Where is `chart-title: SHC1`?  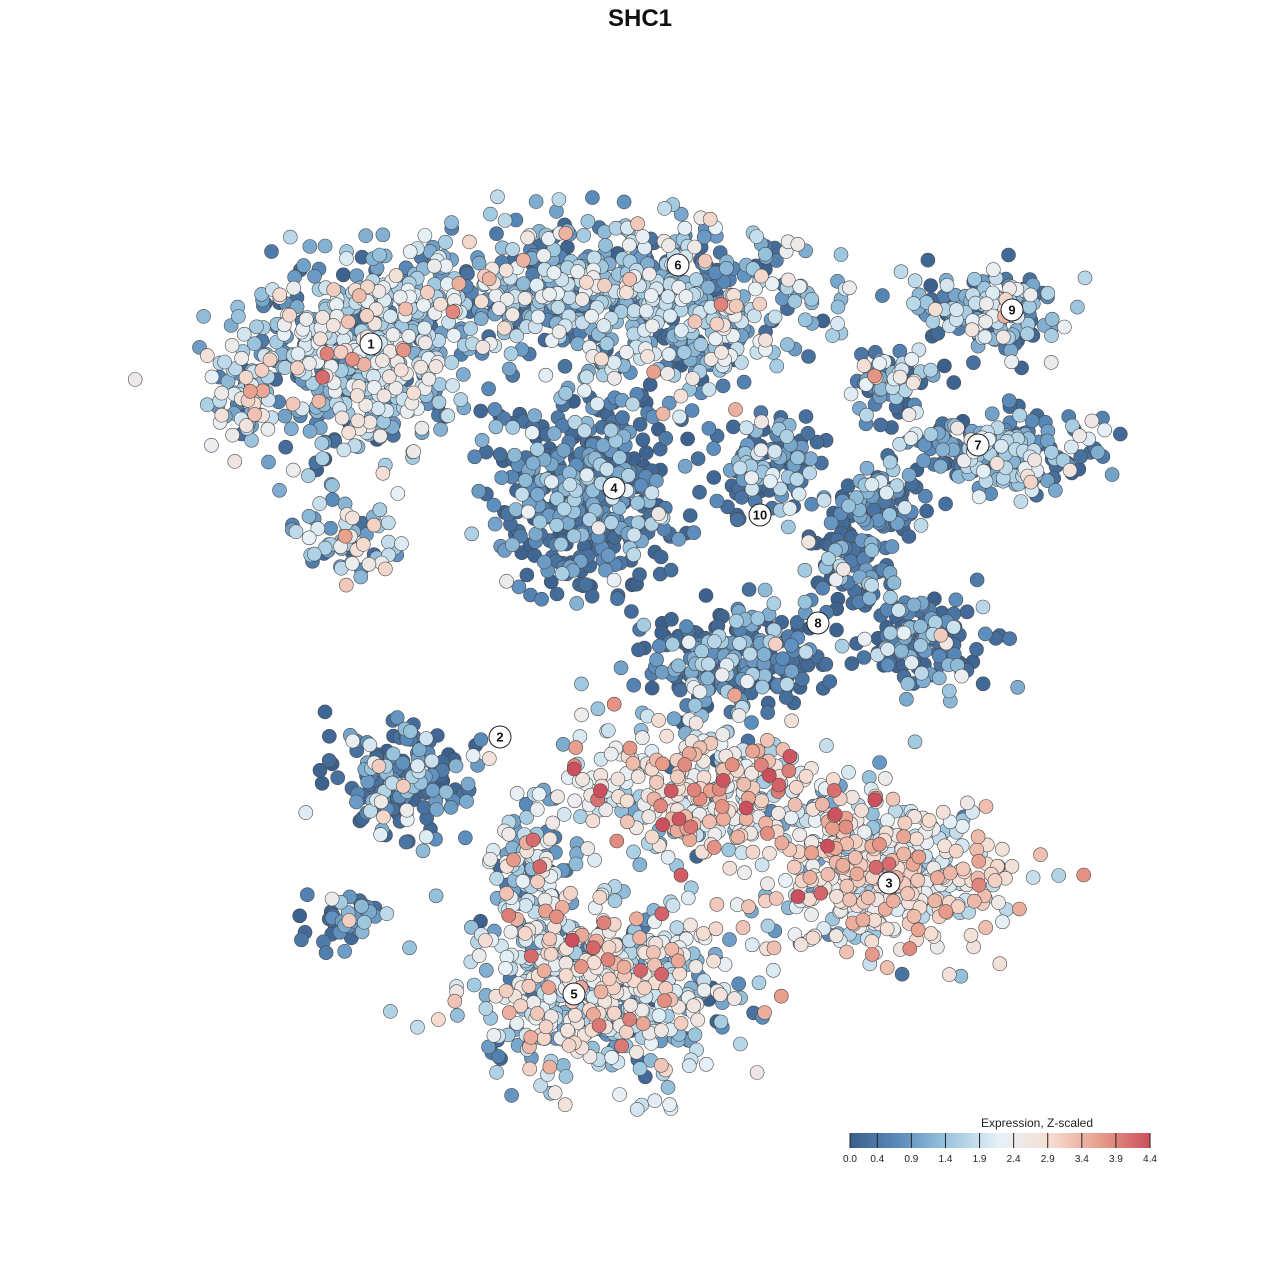
chart-title: SHC1 is located at coordinates (640, 18).